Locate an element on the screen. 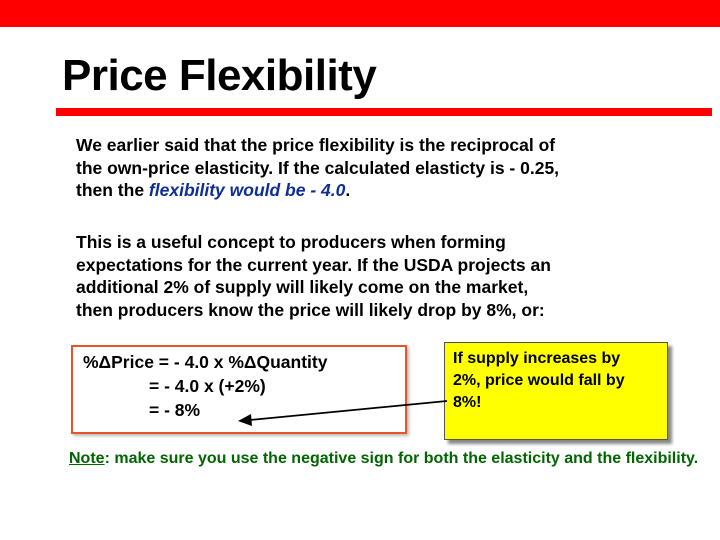  equation-box is located at coordinates (239, 389).